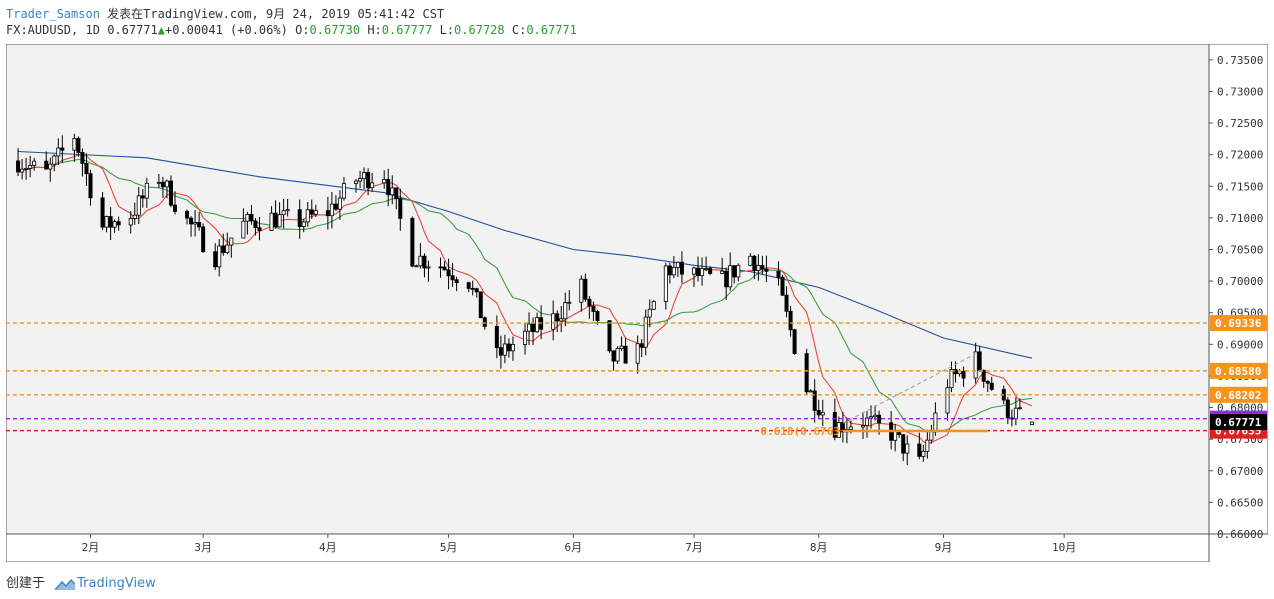  Describe the element at coordinates (944, 547) in the screenshot. I see `x-tick-label: 9月` at that location.